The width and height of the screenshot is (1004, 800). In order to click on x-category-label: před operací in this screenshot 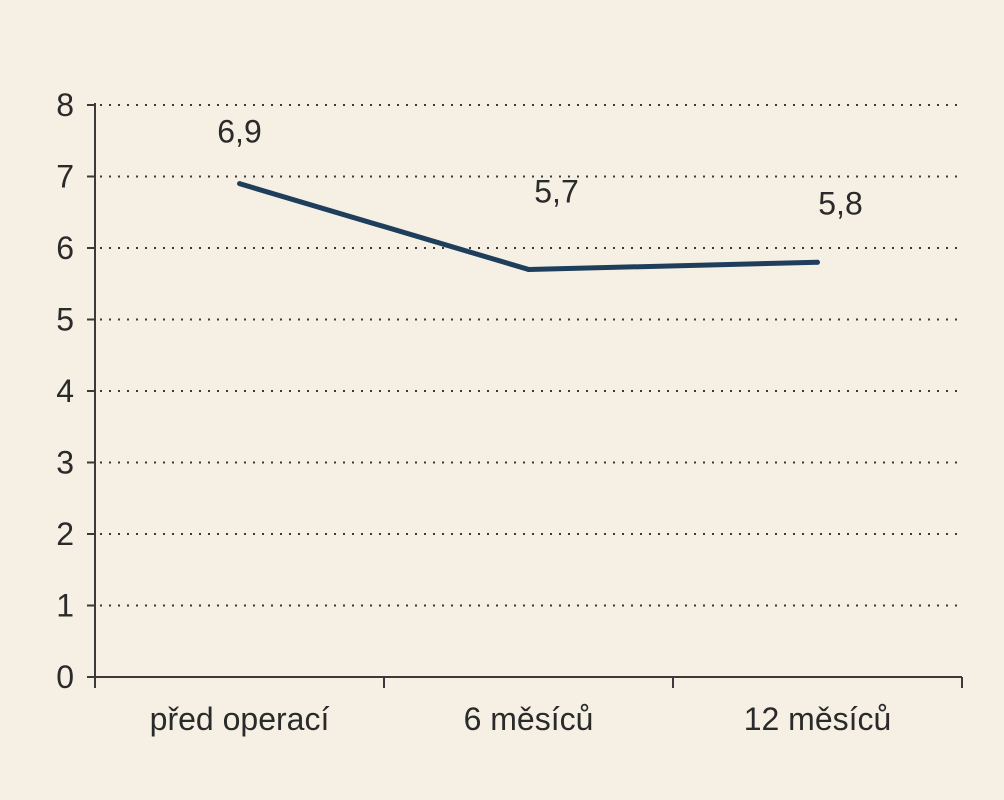, I will do `click(240, 719)`.